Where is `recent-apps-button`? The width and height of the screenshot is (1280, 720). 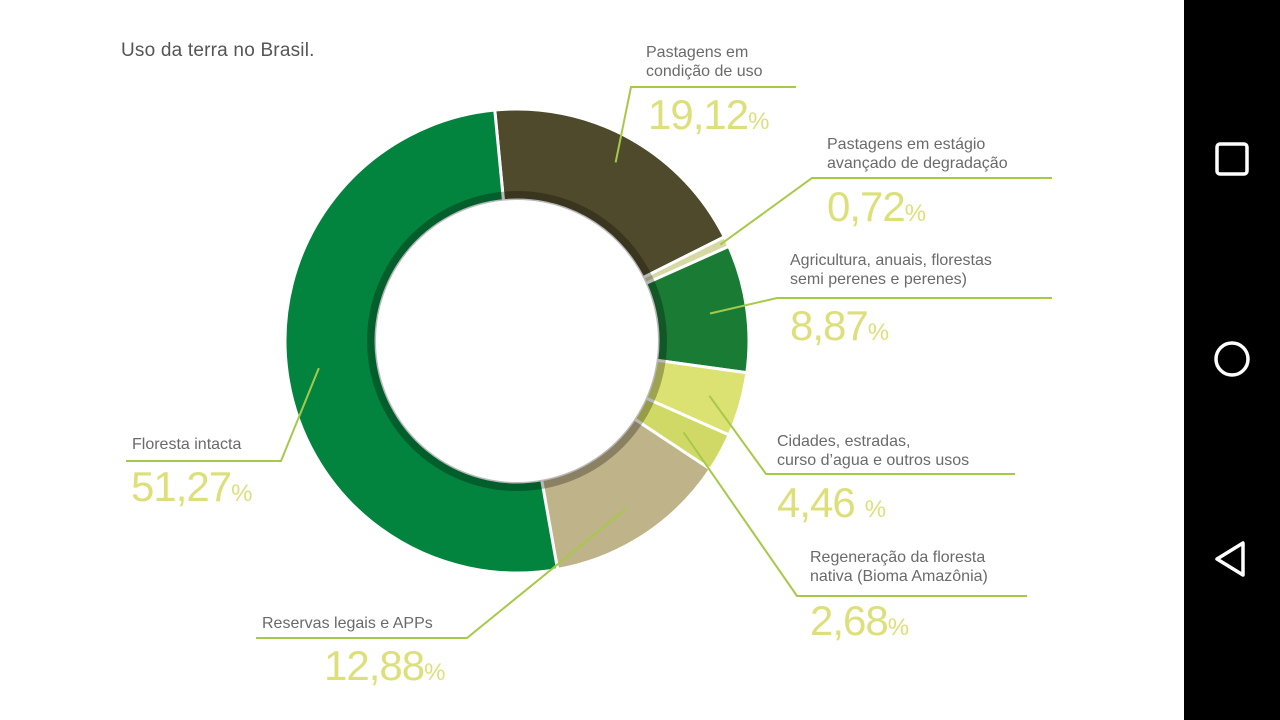 recent-apps-button is located at coordinates (1232, 159).